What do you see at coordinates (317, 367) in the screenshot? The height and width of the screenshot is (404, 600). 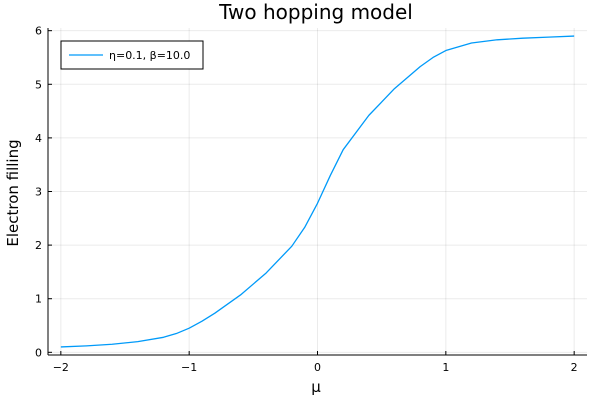 I see `x-tick-label-2: 0` at bounding box center [317, 367].